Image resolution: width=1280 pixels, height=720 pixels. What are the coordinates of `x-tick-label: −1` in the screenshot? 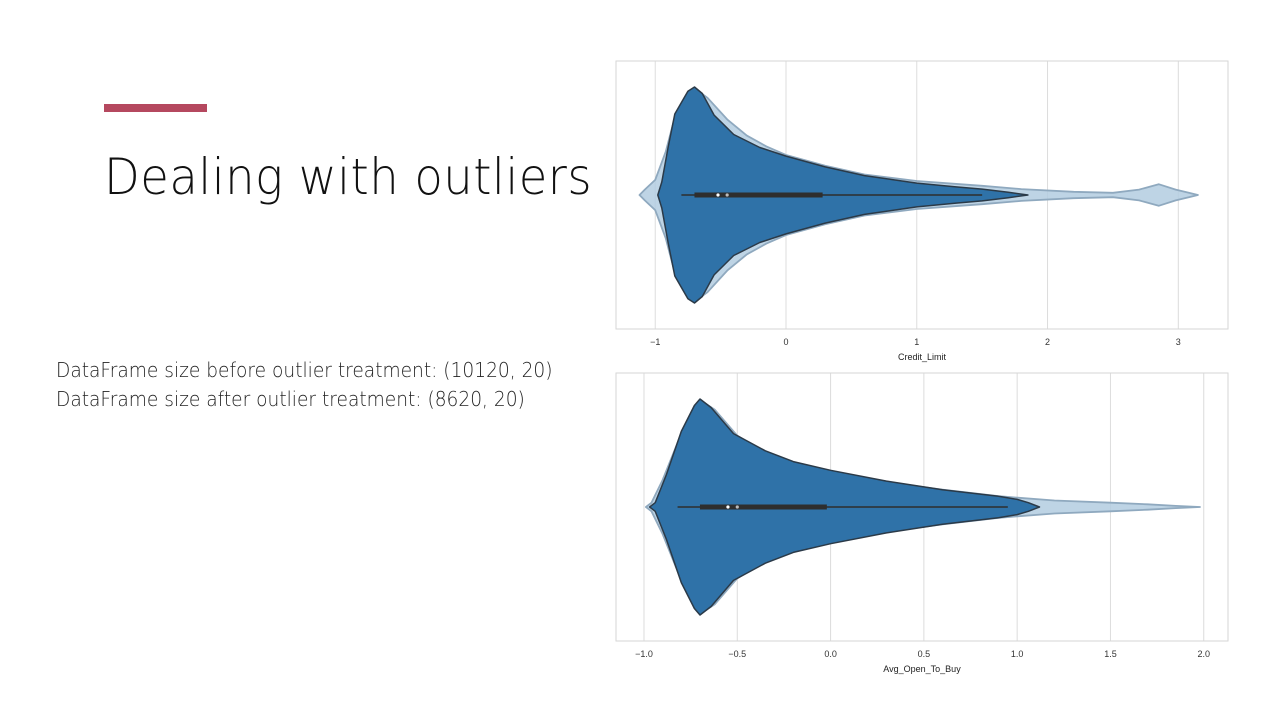 It's located at (655, 342).